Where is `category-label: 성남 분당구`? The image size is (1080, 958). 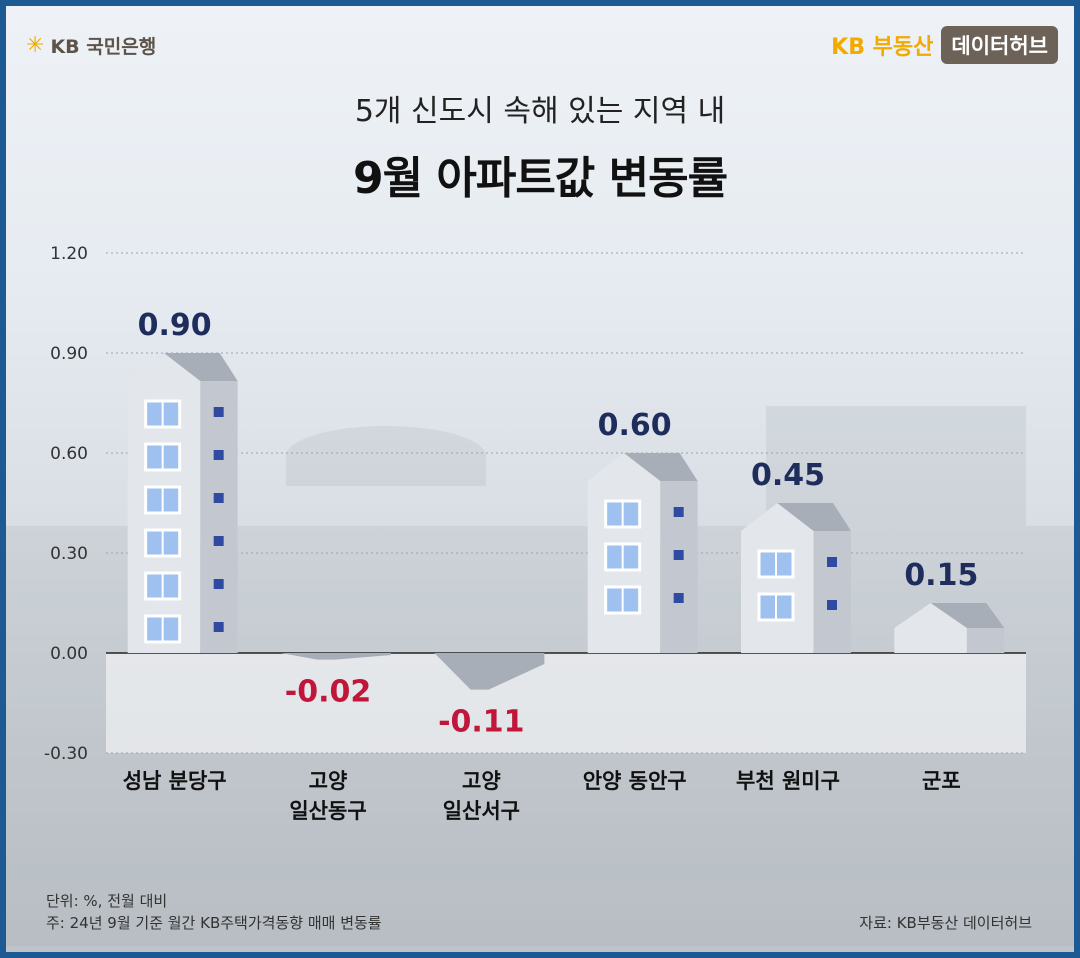
category-label: 성남 분당구 is located at coordinates (175, 781).